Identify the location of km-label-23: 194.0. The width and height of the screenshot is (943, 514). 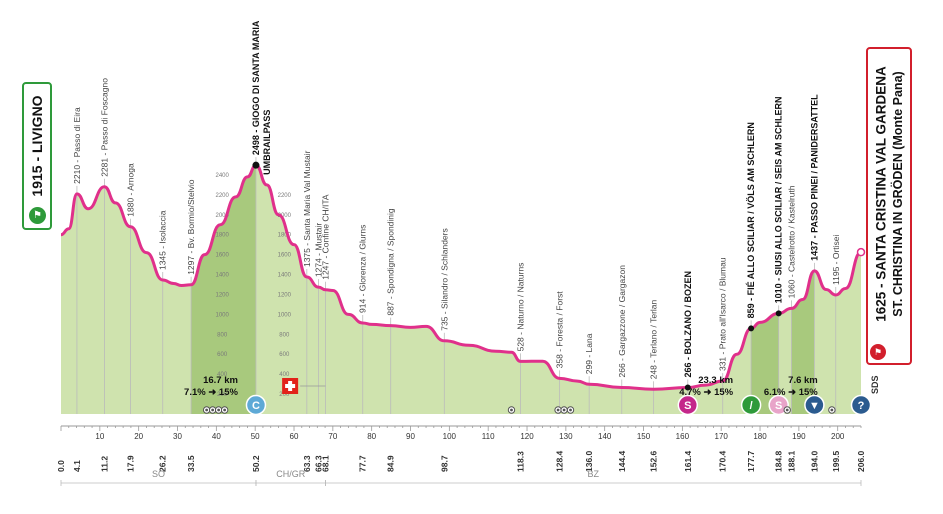
(814, 461).